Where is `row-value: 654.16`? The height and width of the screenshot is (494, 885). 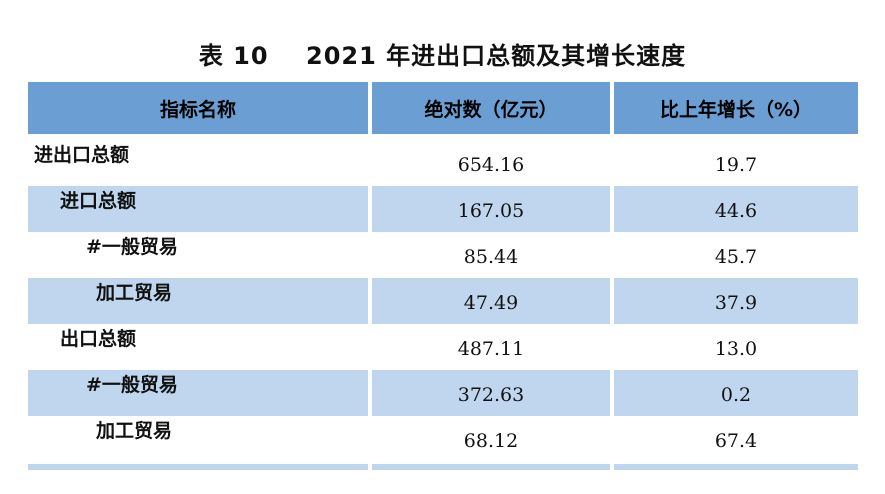
row-value: 654.16 is located at coordinates (491, 165).